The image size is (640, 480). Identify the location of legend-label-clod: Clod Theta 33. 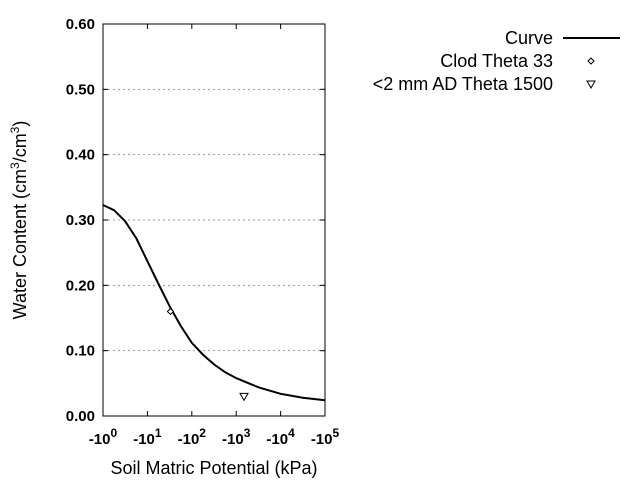
(496, 61).